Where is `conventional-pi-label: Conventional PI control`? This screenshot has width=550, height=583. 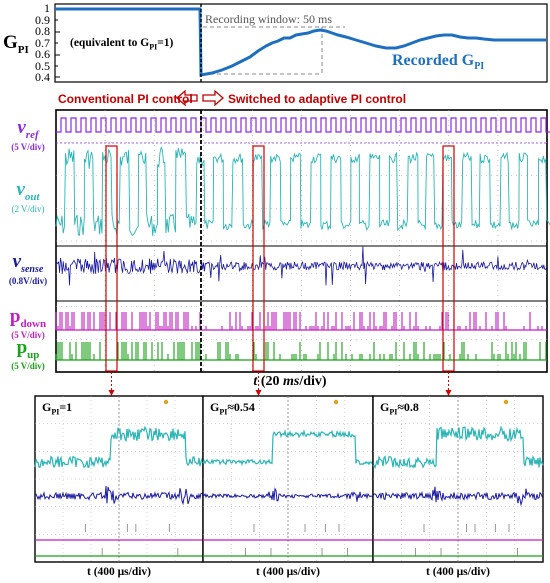 conventional-pi-label: Conventional PI control is located at coordinates (125, 99).